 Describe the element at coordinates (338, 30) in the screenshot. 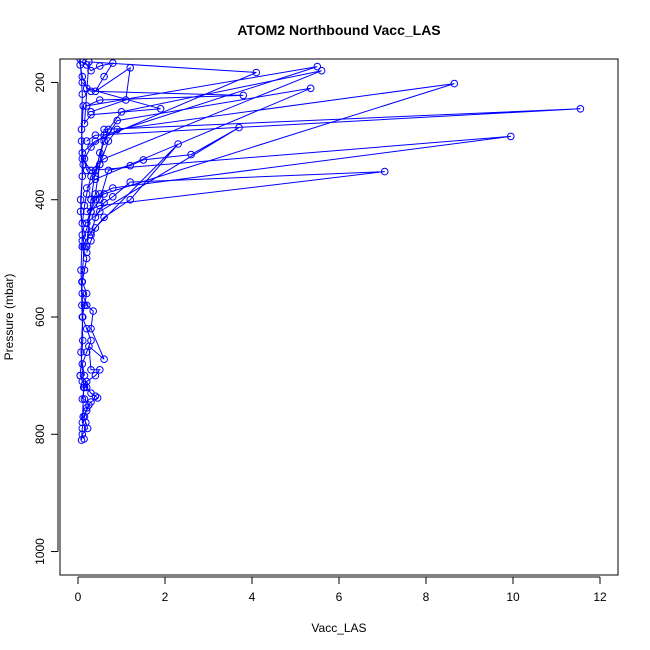

I see `chart-title: ATOM2 Northbound Vacc_LAS` at that location.